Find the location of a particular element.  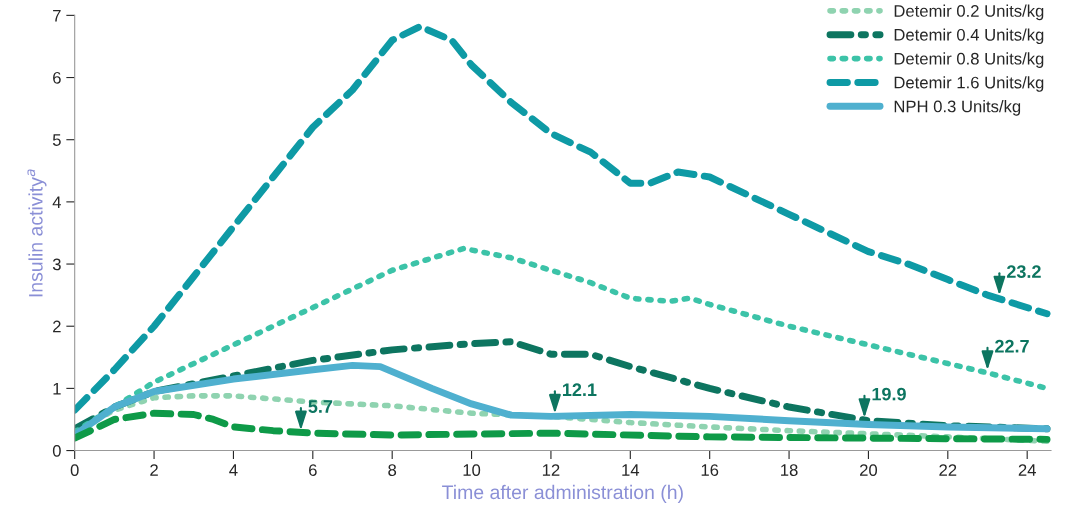

x-tick-label: 4 is located at coordinates (233, 470).